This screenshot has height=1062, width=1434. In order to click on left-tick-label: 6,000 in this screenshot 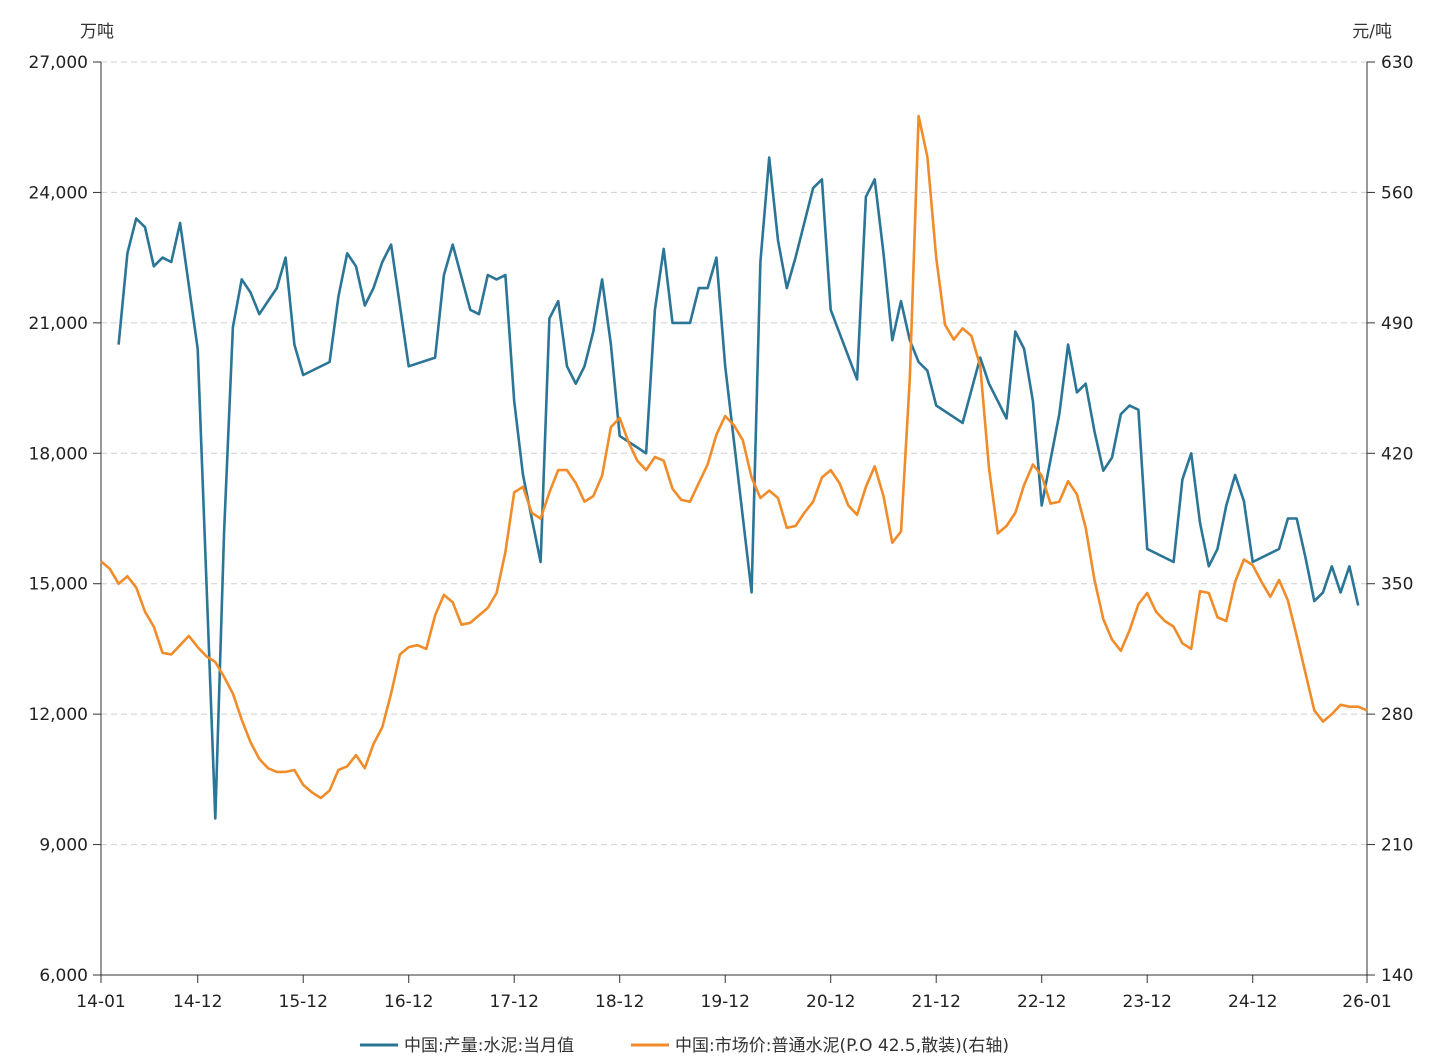, I will do `click(63, 976)`.